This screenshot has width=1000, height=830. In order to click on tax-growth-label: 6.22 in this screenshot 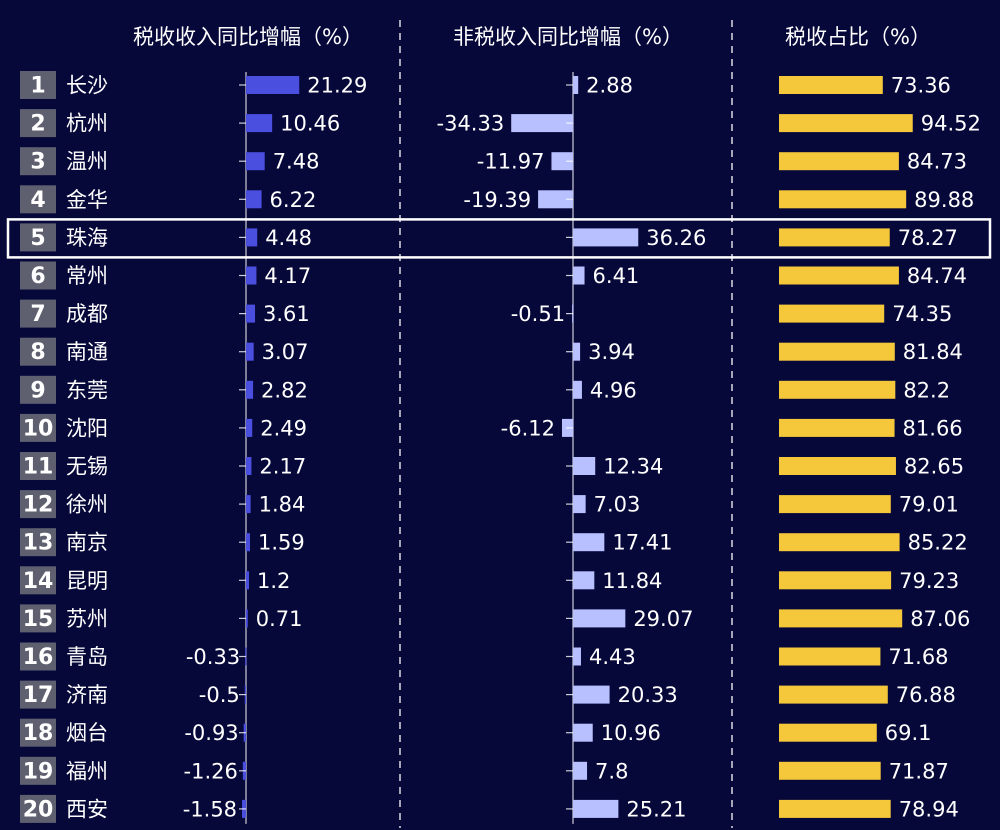, I will do `click(293, 200)`.